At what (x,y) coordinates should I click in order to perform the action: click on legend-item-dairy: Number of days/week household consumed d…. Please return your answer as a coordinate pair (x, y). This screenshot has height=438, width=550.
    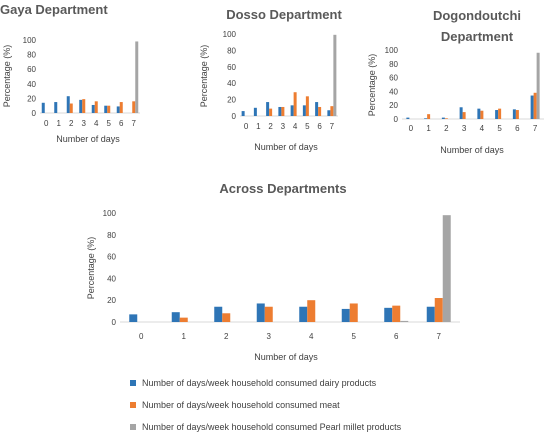
    Looking at the image, I should click on (335, 383).